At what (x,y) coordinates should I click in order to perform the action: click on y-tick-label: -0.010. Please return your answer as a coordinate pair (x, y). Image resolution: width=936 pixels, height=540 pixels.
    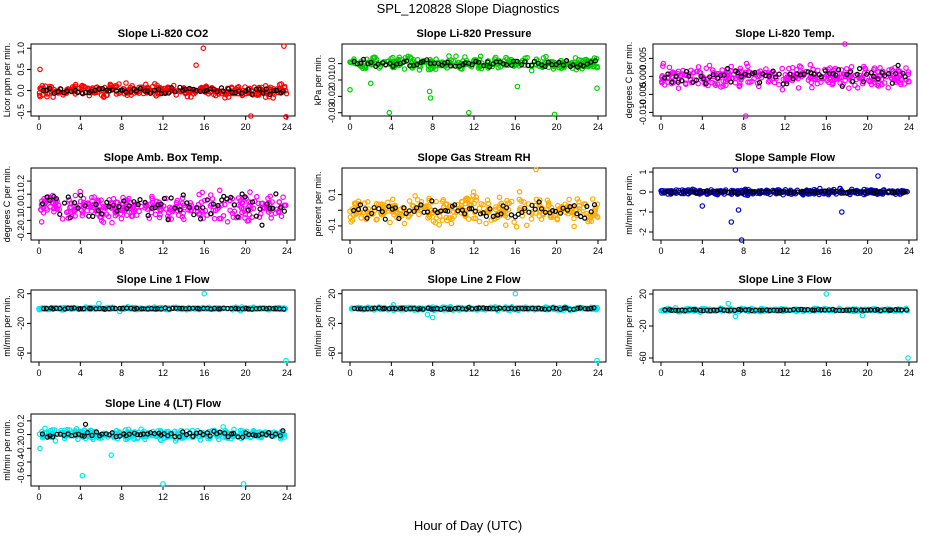
    Looking at the image, I should click on (643, 113).